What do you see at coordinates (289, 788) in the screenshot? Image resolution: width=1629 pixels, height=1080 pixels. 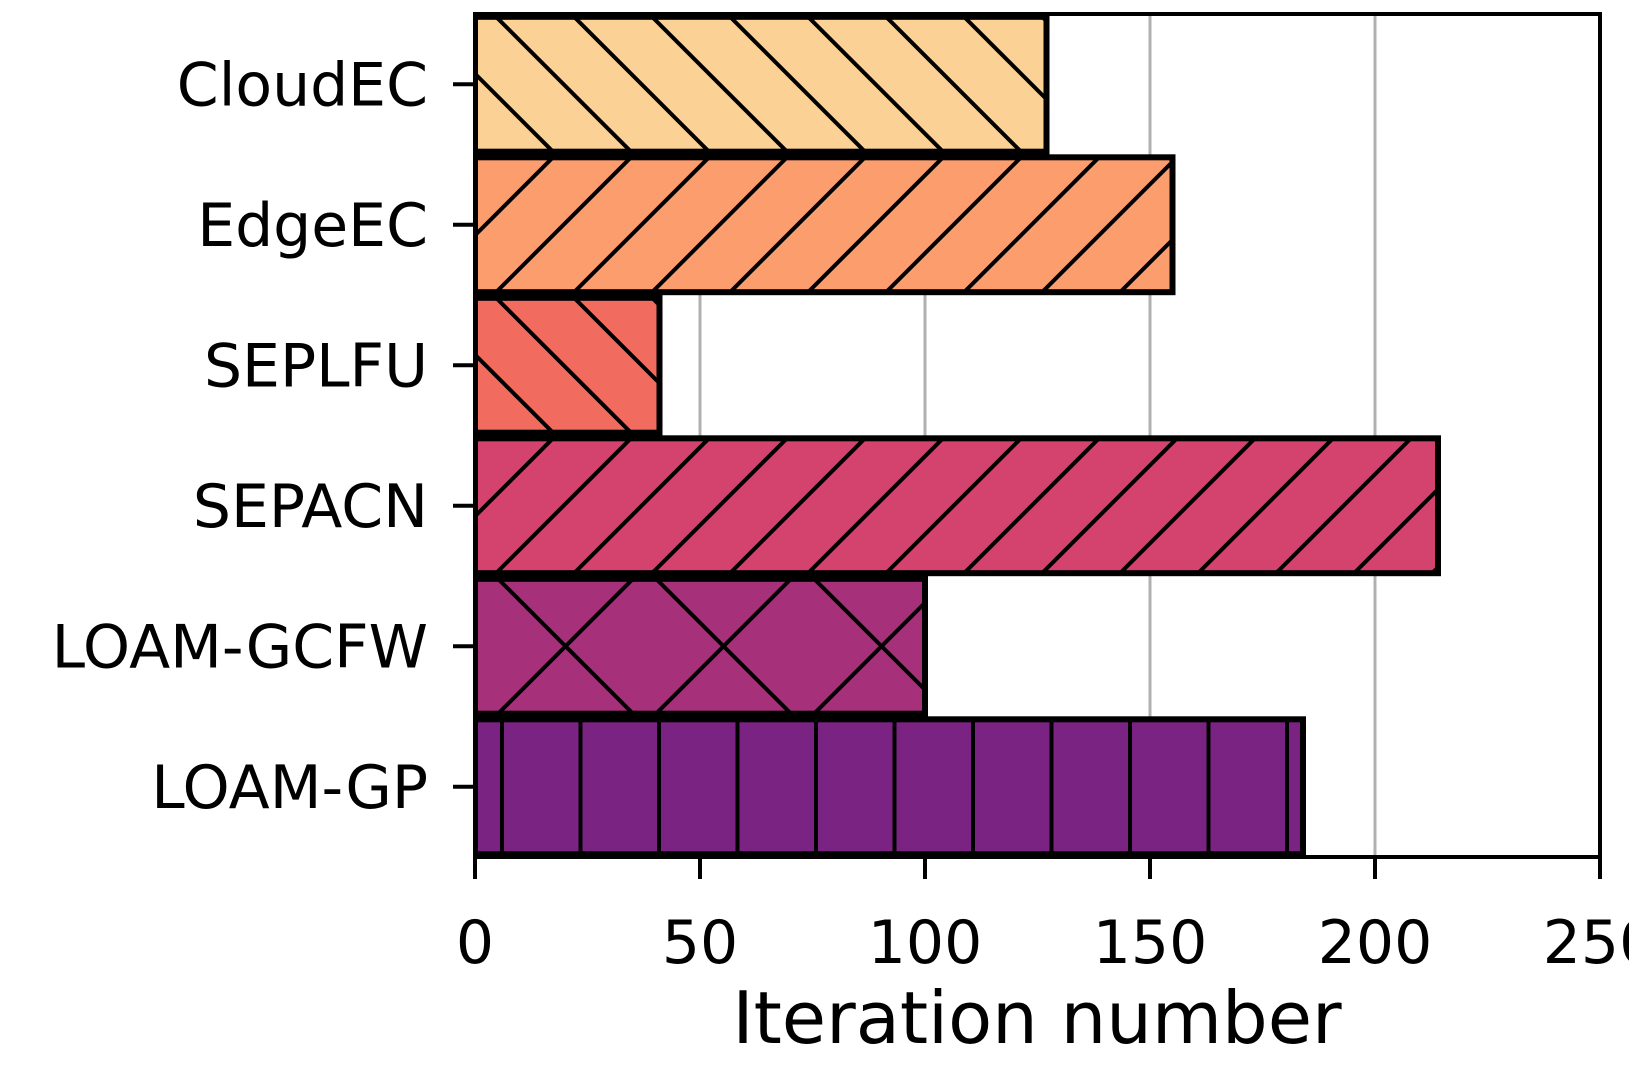 I see `y-tick-label: LOAM-GP` at bounding box center [289, 788].